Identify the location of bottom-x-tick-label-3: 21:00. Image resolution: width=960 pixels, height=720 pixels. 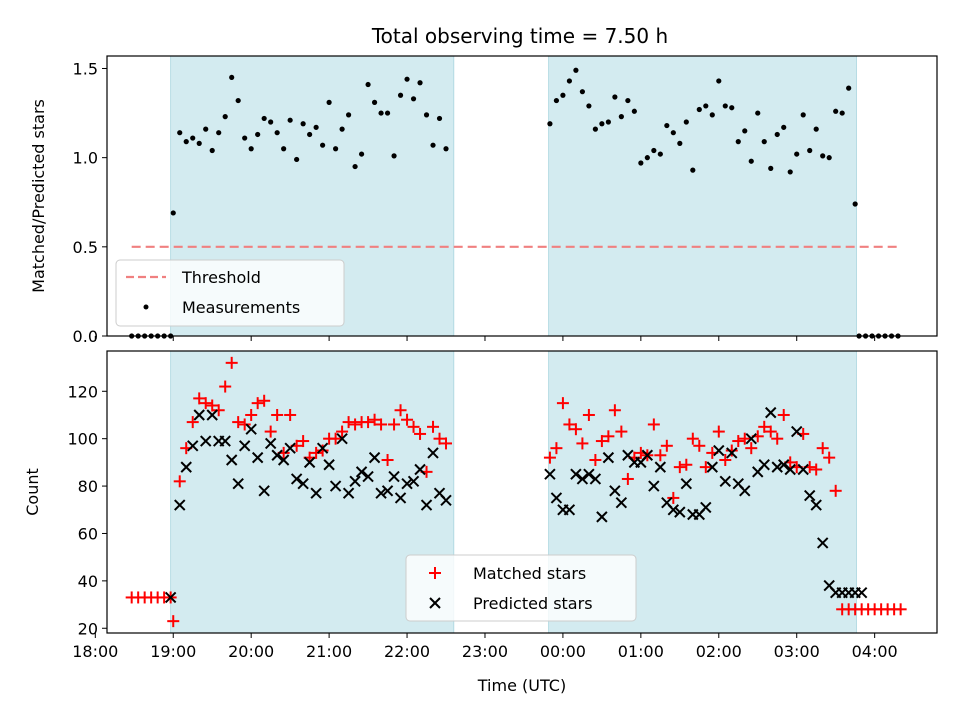
(329, 651).